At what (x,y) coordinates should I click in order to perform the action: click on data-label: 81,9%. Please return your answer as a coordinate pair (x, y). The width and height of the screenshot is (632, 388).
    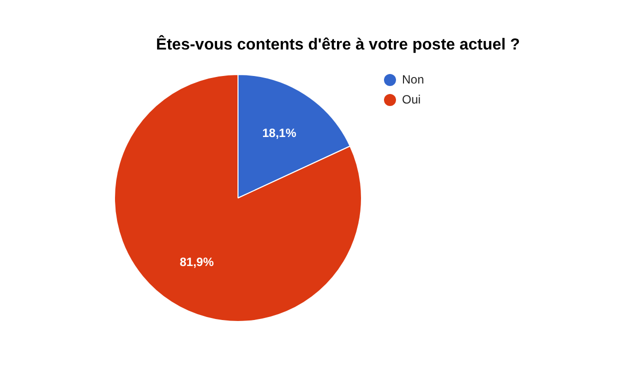
    Looking at the image, I should click on (197, 261).